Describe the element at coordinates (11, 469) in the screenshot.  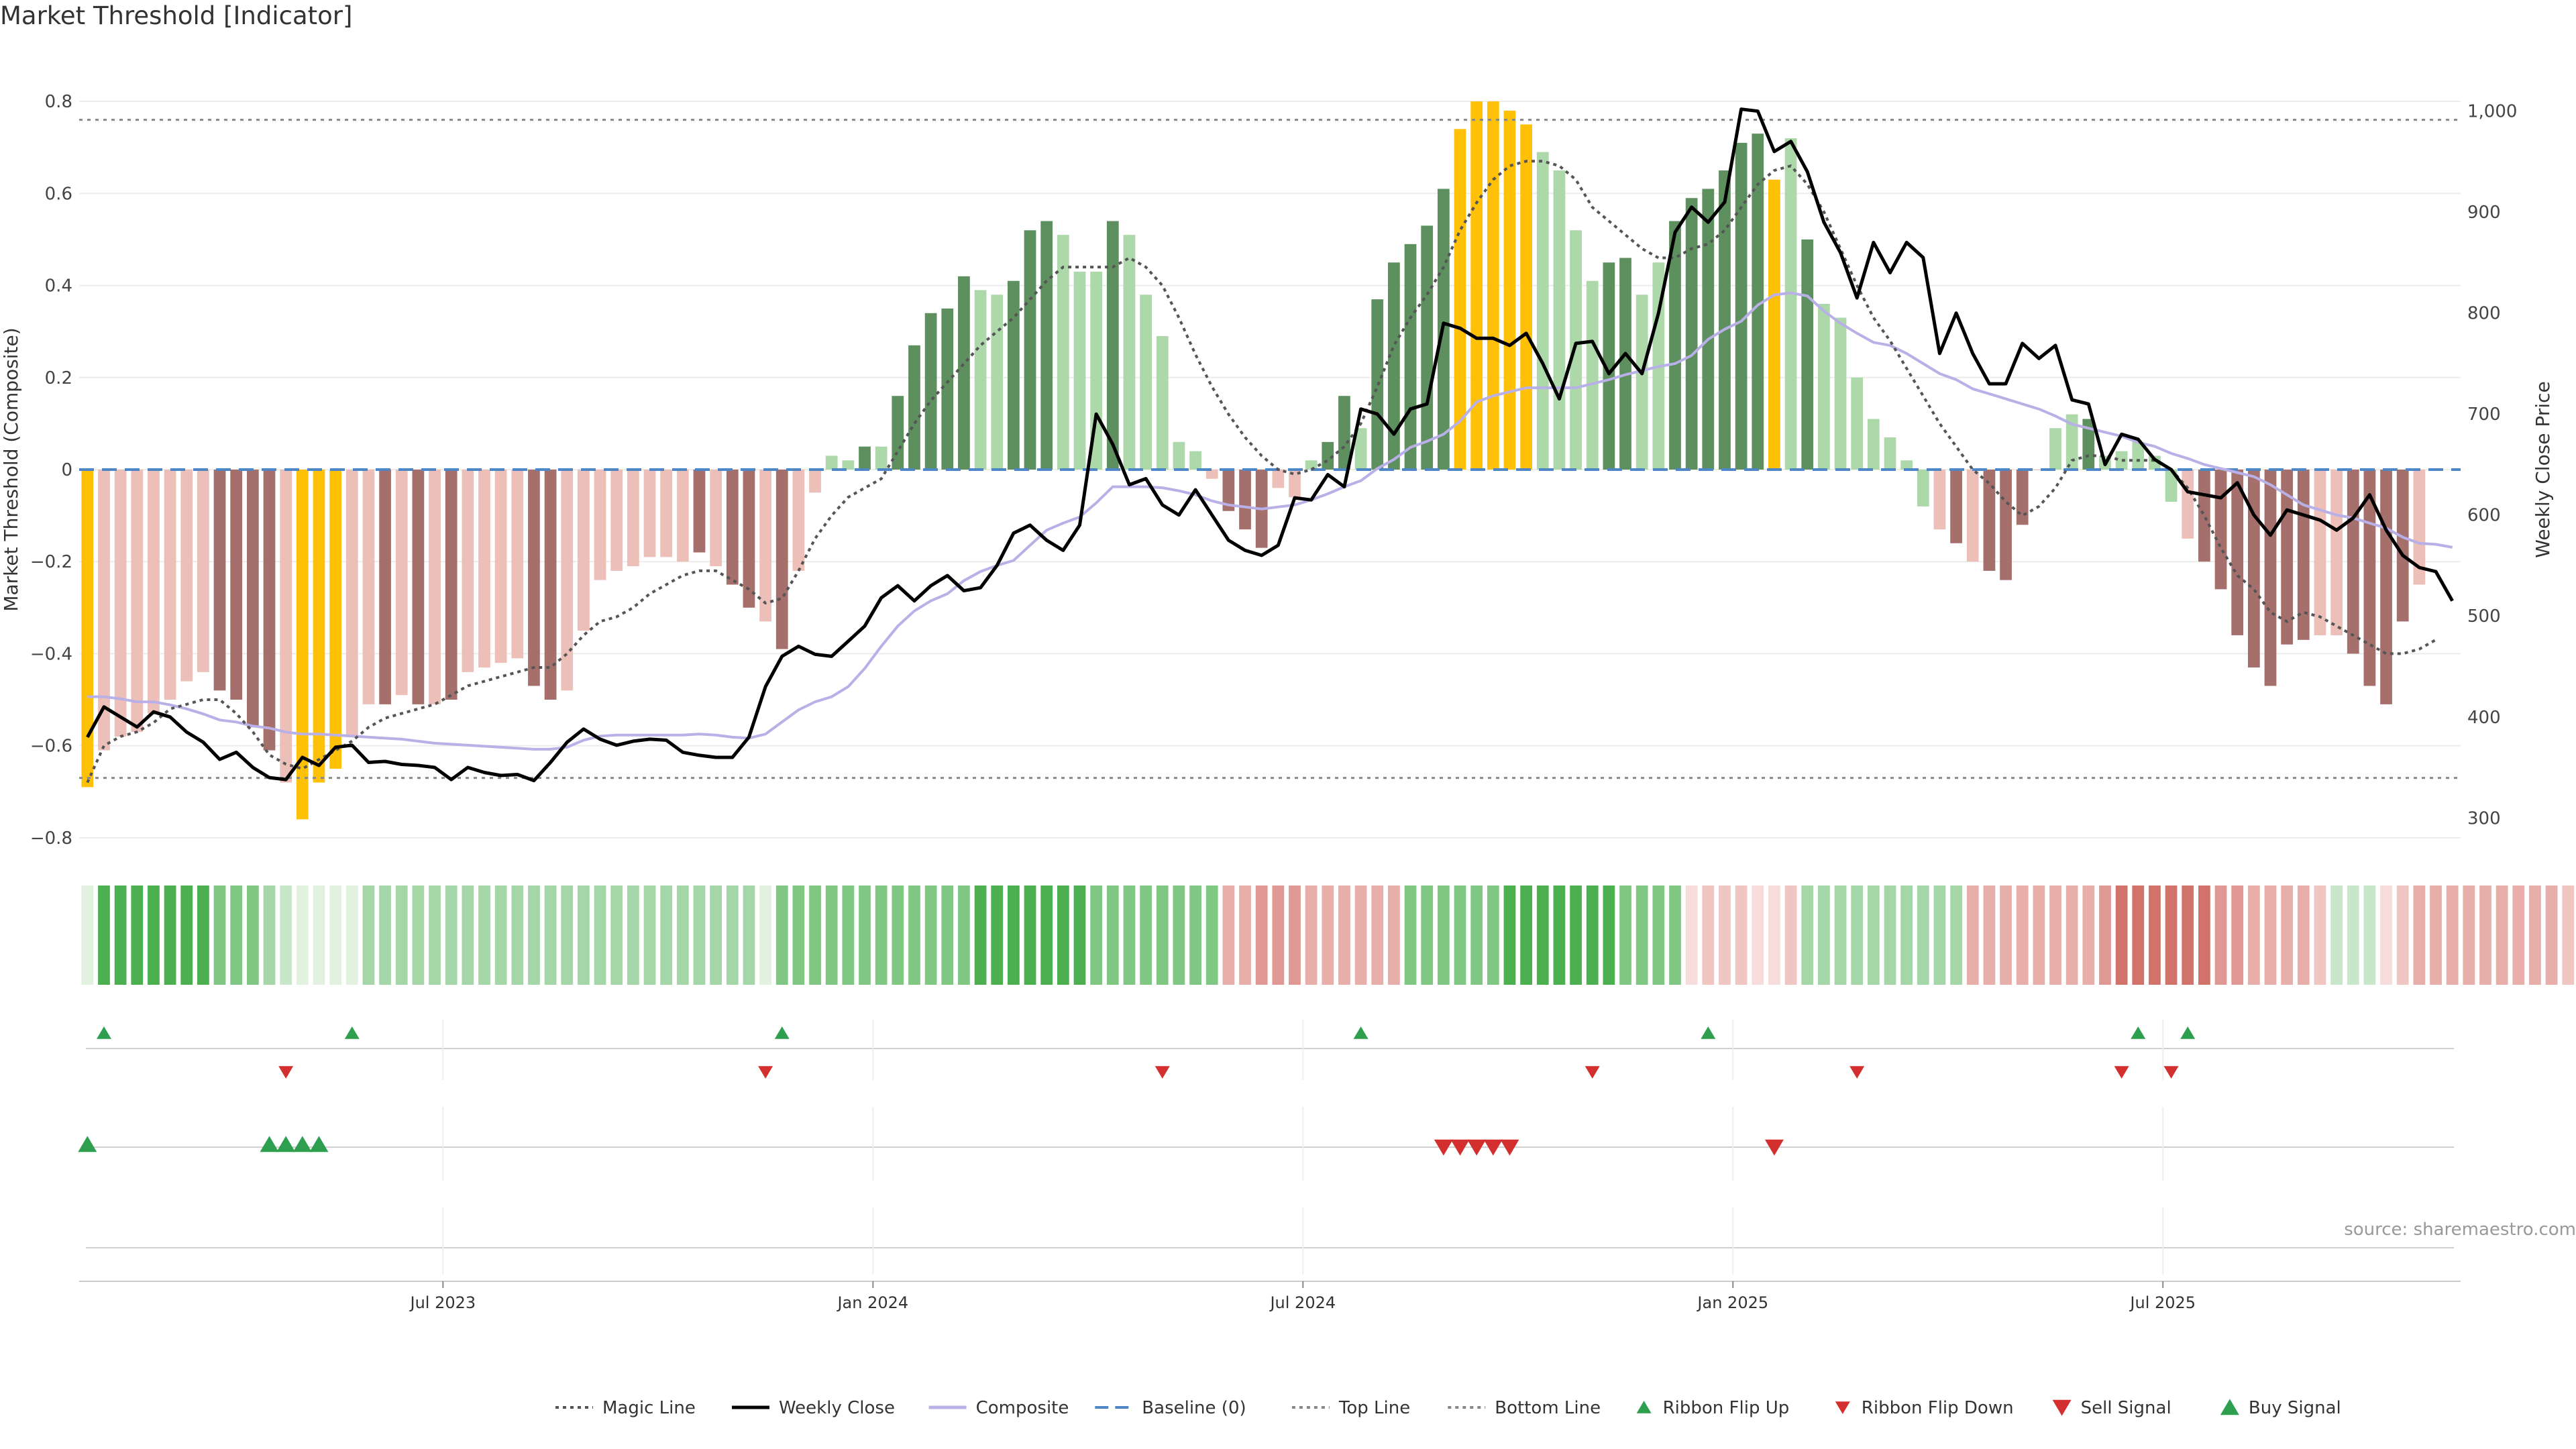
I see `left-axis-title: Market Threshold (Composite)` at that location.